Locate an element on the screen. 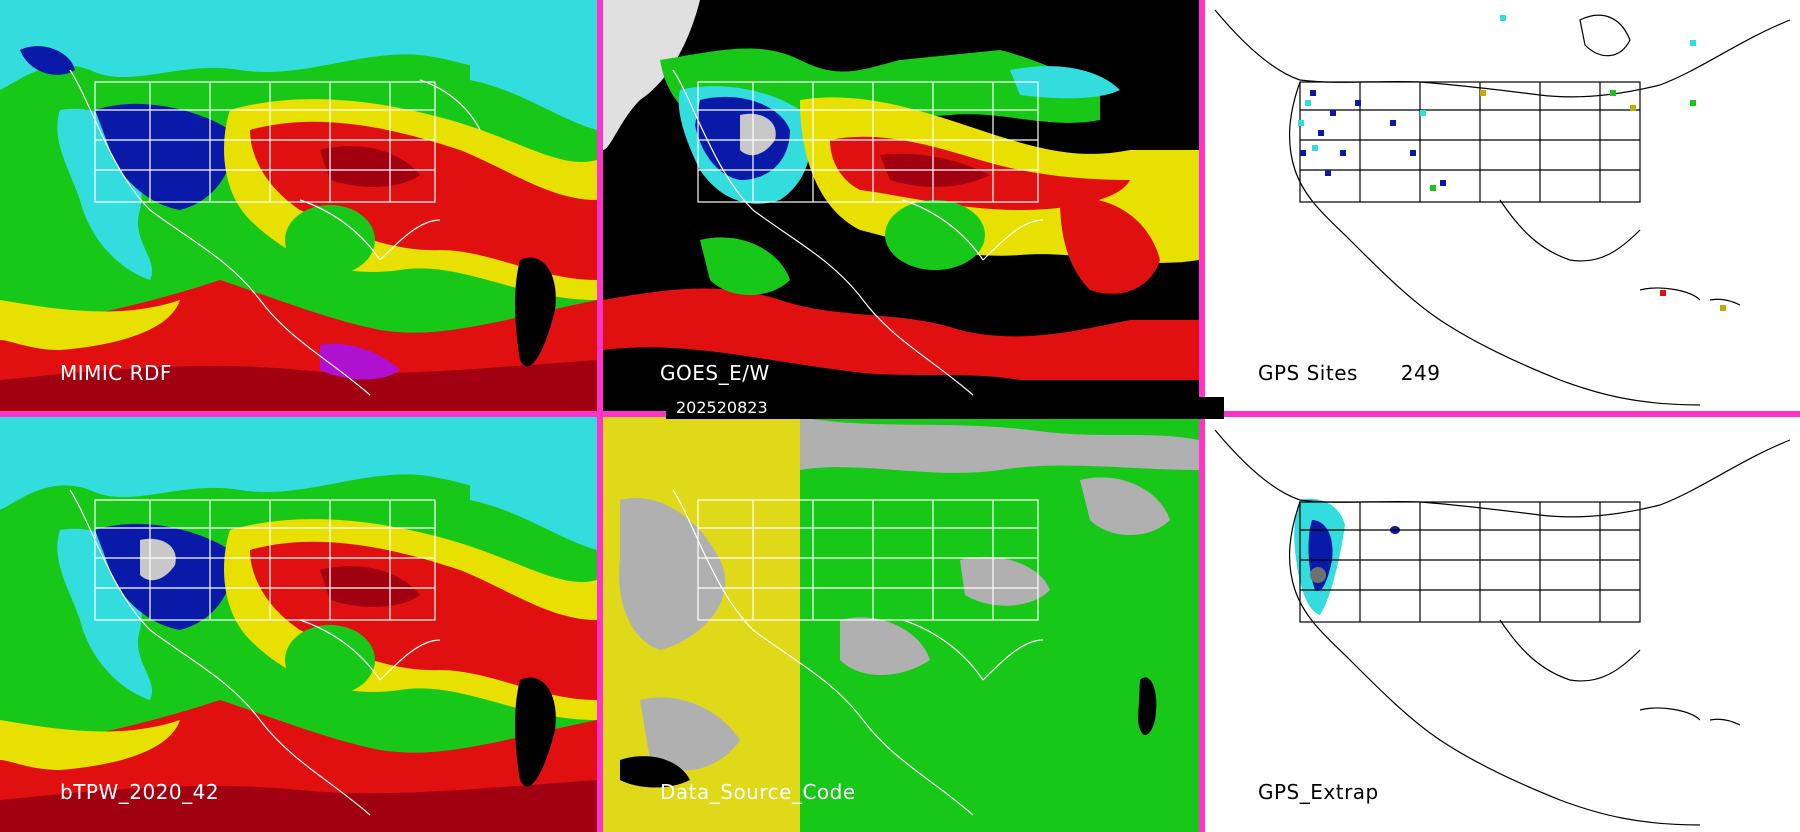  timestamp-bar: 202520823 is located at coordinates (945, 408).